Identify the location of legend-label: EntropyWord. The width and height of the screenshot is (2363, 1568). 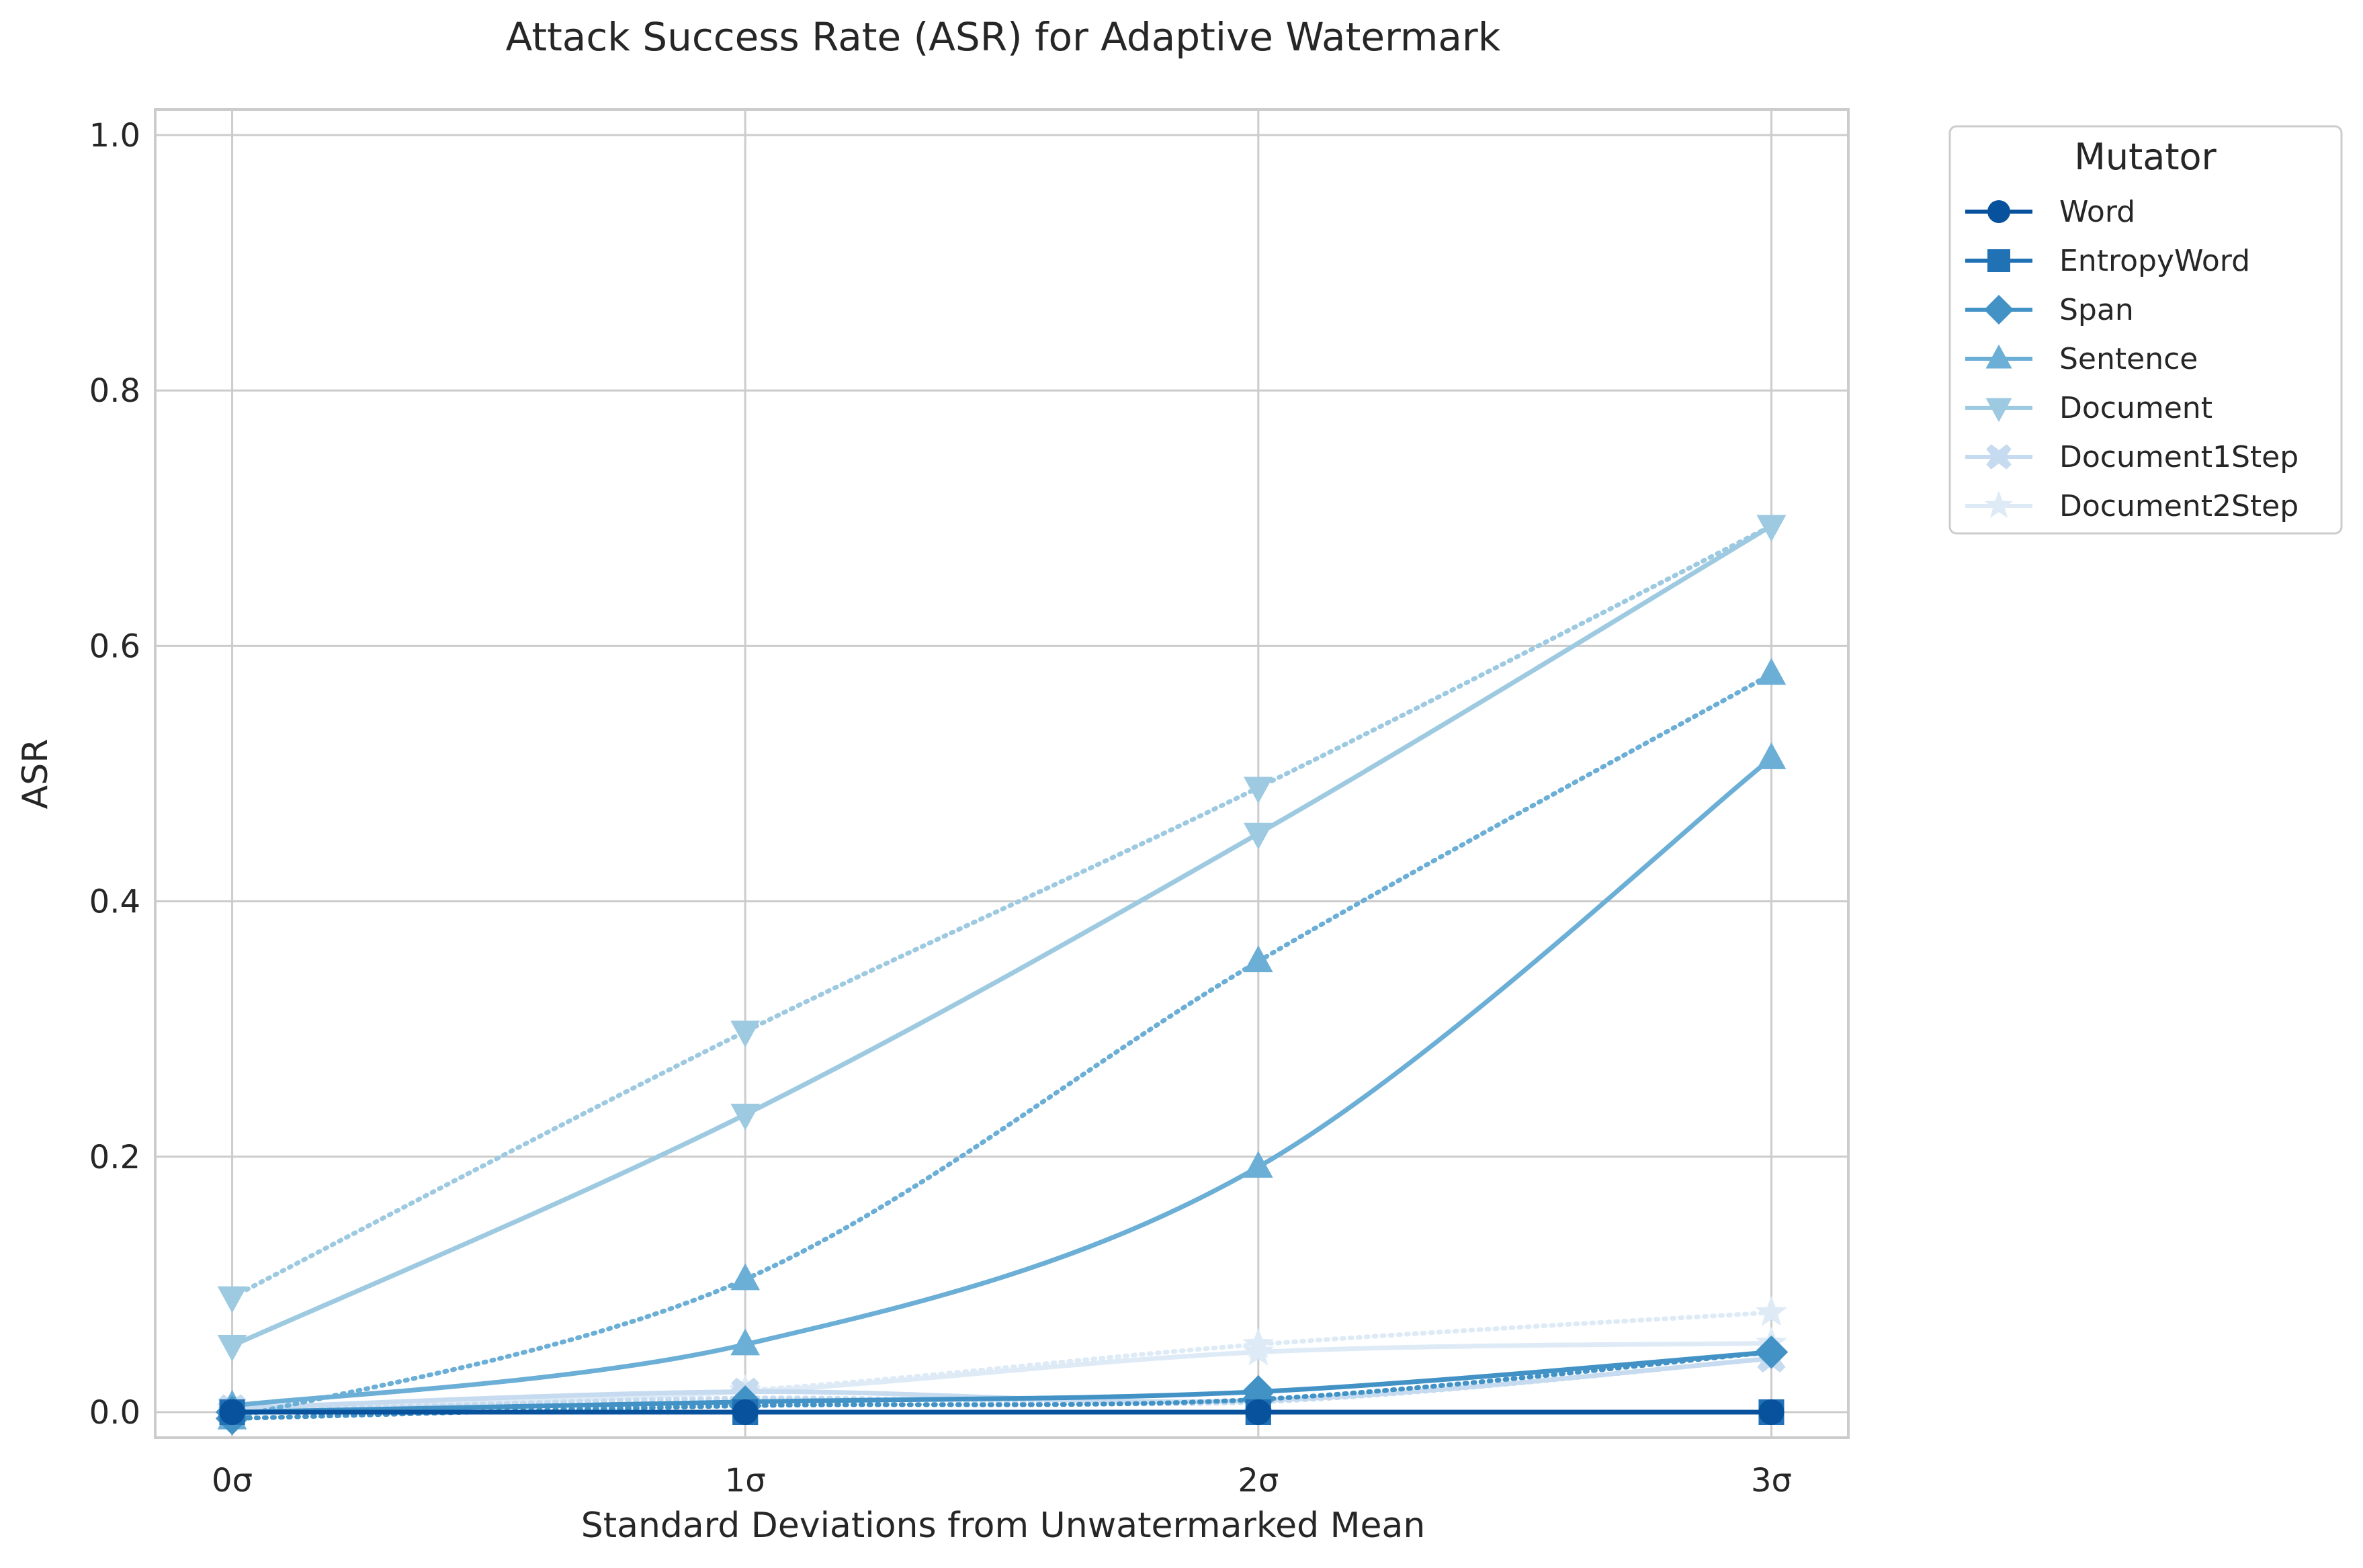
(2154, 261).